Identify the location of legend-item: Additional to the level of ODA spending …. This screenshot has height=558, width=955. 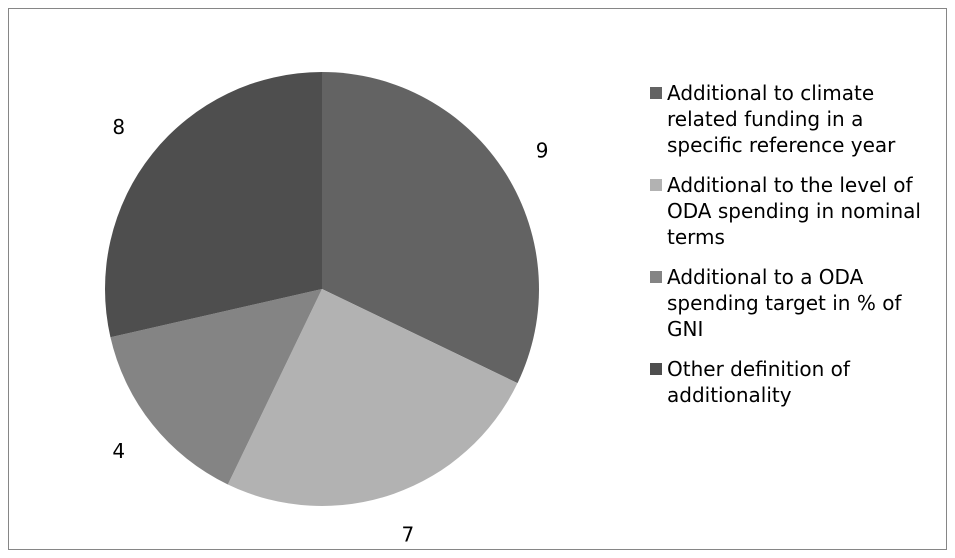
(800, 211).